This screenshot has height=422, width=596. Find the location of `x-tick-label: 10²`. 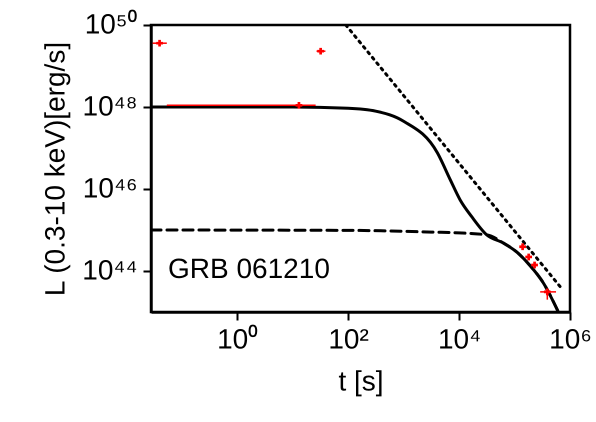

x-tick-label: 10² is located at coordinates (348, 339).